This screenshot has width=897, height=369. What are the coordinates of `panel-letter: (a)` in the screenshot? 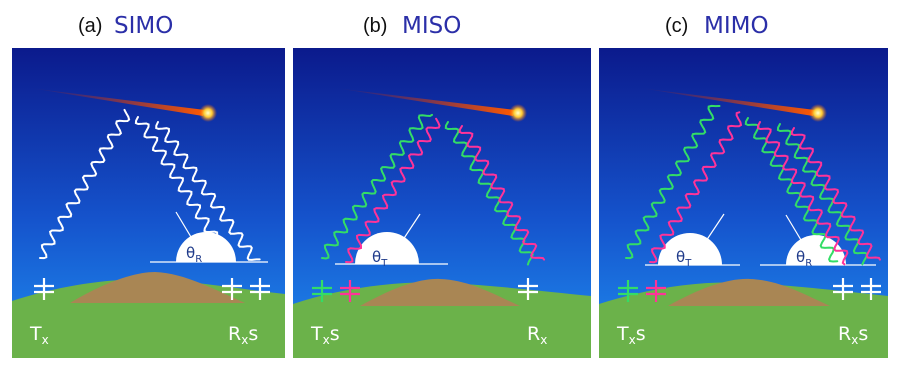 It's located at (90, 26).